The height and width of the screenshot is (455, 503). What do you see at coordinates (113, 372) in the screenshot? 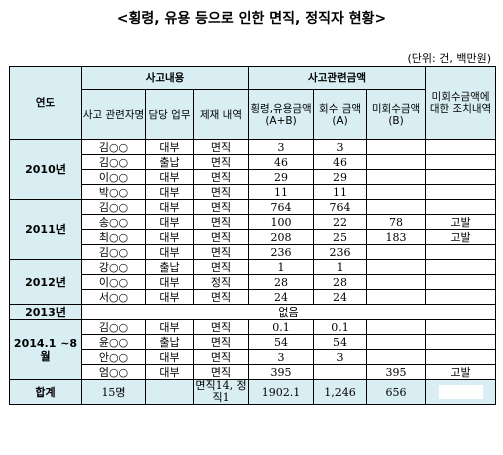
I see `person-cell: 엄○○` at bounding box center [113, 372].